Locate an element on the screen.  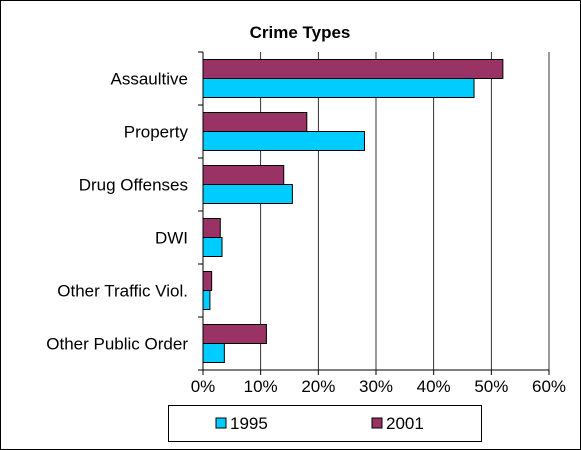
category-label: Other Traffic Viol. is located at coordinates (122, 291).